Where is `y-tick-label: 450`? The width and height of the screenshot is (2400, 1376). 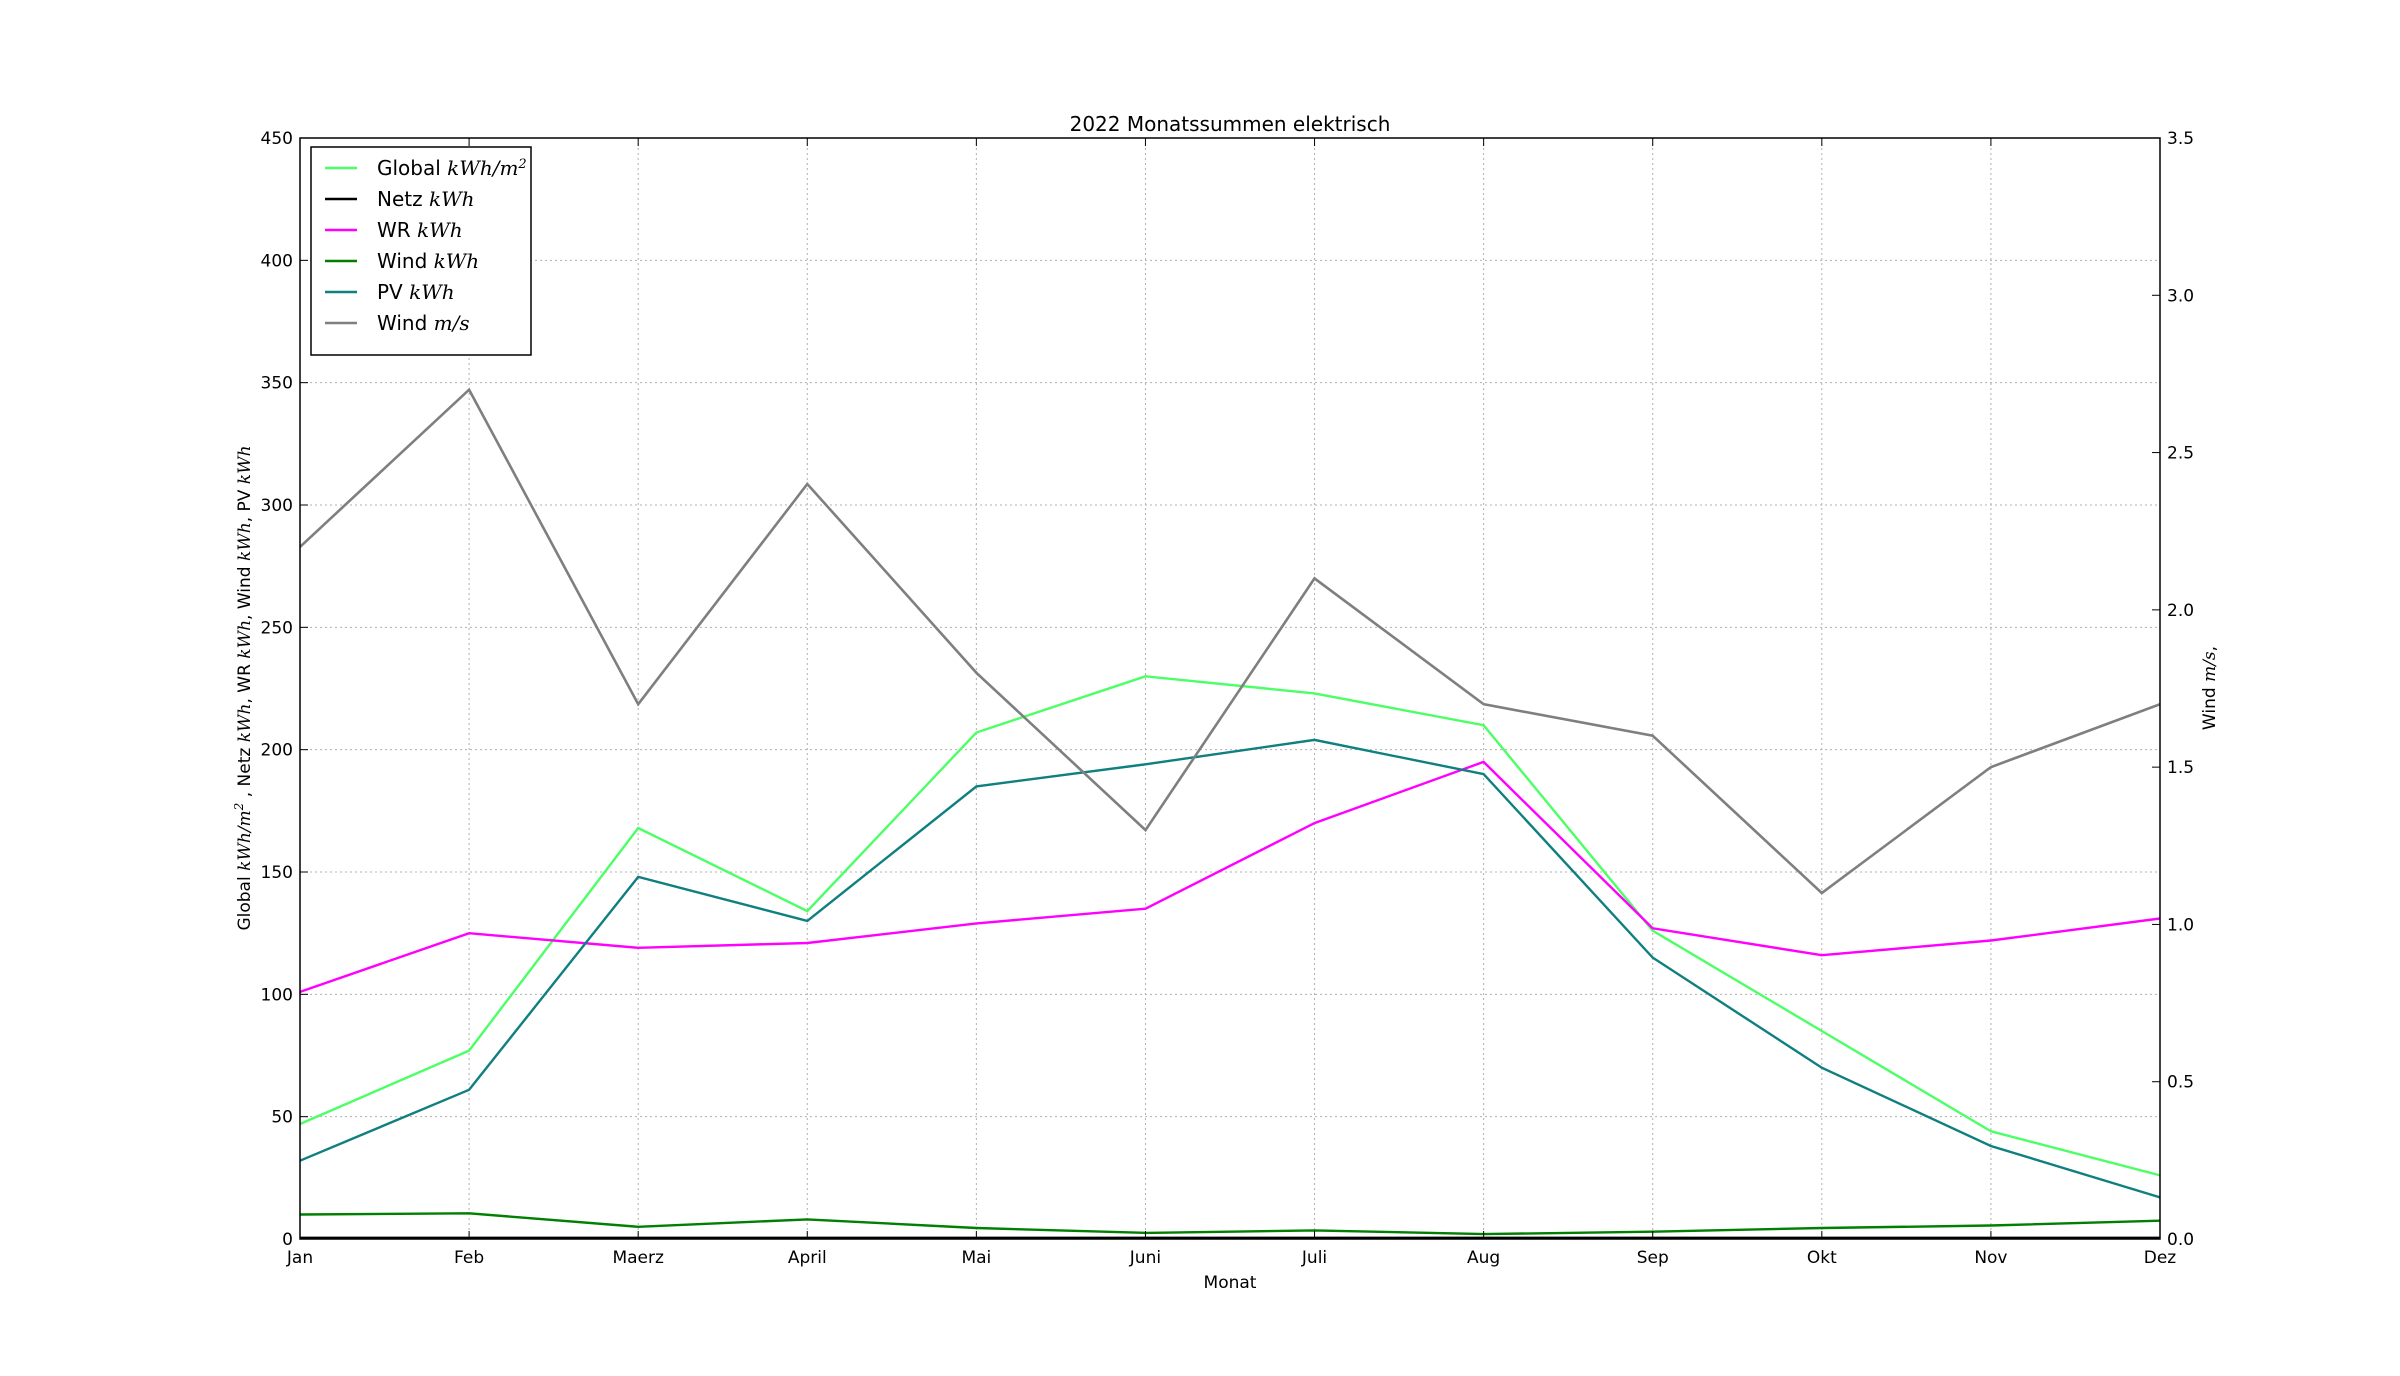
y-tick-label: 450 is located at coordinates (277, 139).